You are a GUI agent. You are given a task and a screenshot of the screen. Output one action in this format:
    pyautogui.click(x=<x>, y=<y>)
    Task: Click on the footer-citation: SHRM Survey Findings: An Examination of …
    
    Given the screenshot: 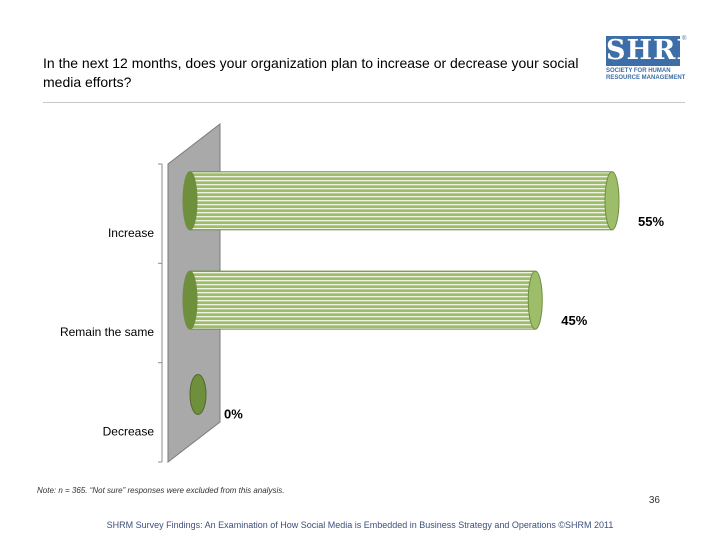 What is the action you would take?
    pyautogui.click(x=360, y=525)
    